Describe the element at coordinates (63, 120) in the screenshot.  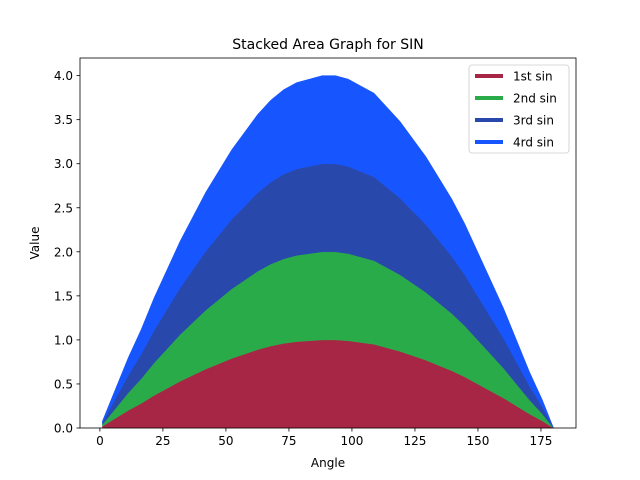
I see `y-tick-label: 3.5` at that location.